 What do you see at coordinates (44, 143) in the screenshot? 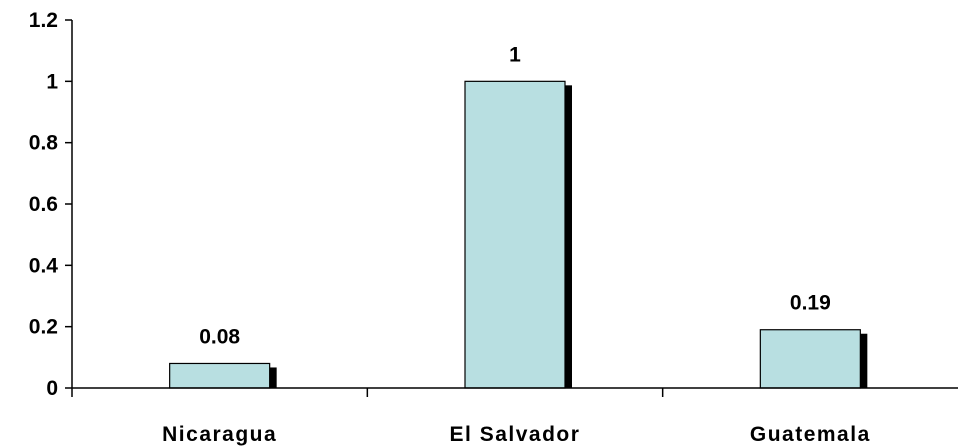
I see `y-tick-label: 0.8` at bounding box center [44, 143].